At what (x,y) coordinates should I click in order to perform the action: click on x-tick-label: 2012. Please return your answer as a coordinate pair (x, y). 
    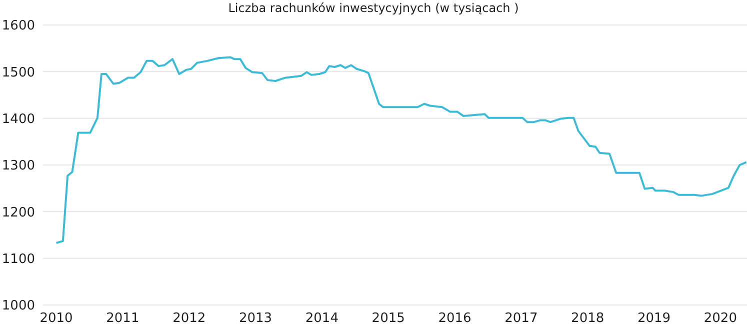
    Looking at the image, I should click on (189, 318).